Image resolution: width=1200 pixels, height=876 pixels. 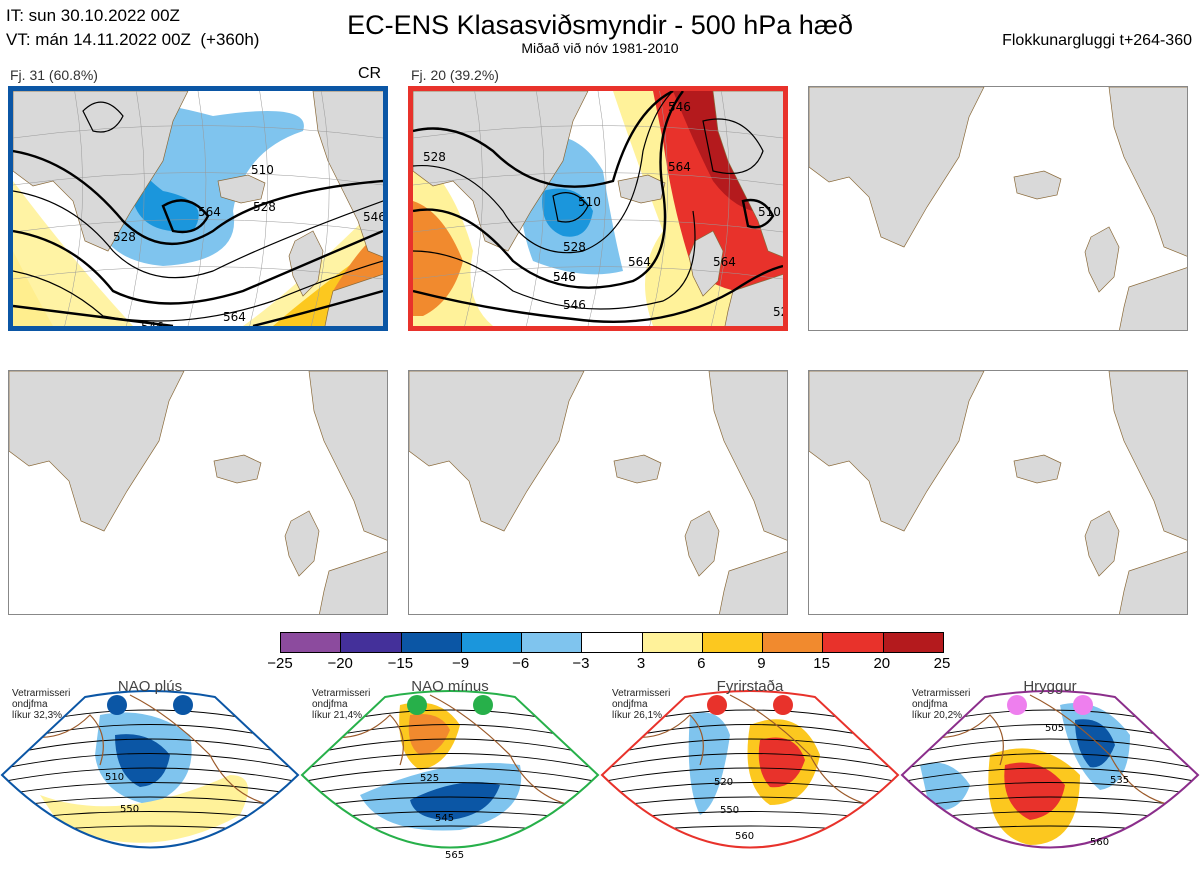 I want to click on regime-1-svg: 510 550, so click(x=150, y=769).